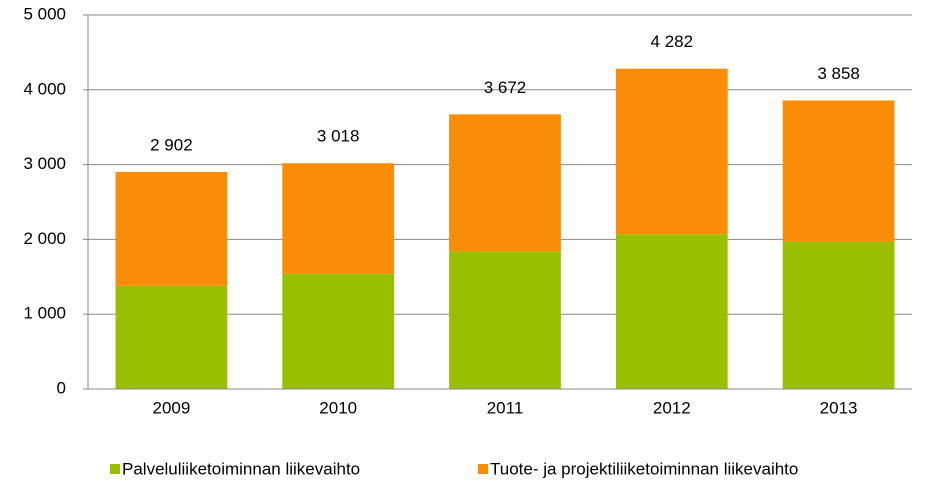 This screenshot has width=932, height=484. Describe the element at coordinates (505, 407) in the screenshot. I see `x-tick-label: 2011` at that location.